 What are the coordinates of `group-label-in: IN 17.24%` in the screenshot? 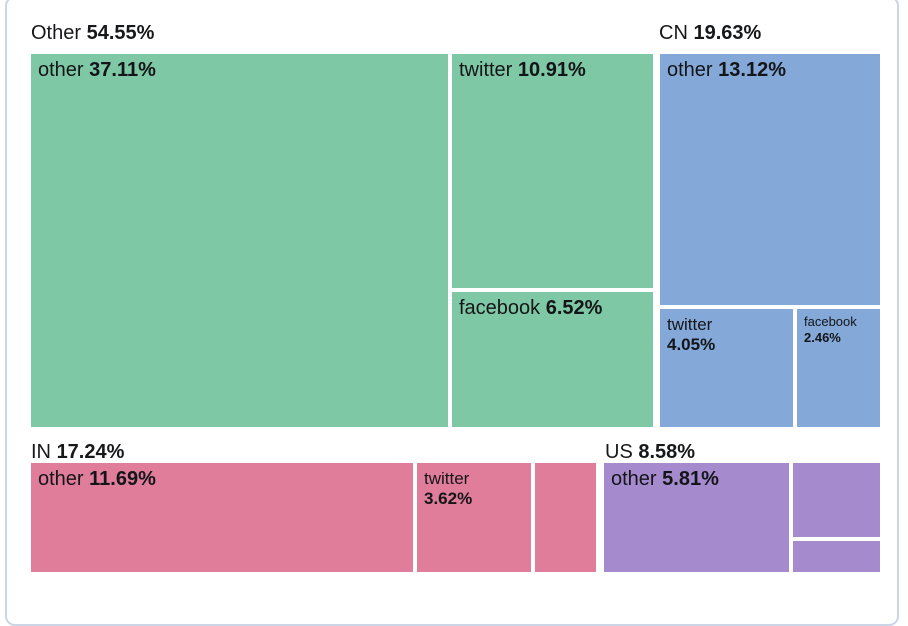 It's located at (77, 452).